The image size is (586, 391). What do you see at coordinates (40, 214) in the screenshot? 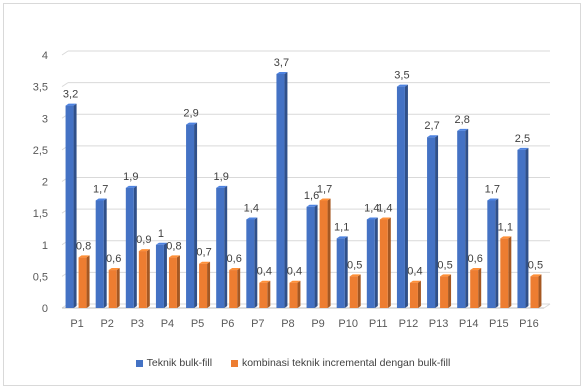
I see `y-tick-label: 1,5` at bounding box center [40, 214].